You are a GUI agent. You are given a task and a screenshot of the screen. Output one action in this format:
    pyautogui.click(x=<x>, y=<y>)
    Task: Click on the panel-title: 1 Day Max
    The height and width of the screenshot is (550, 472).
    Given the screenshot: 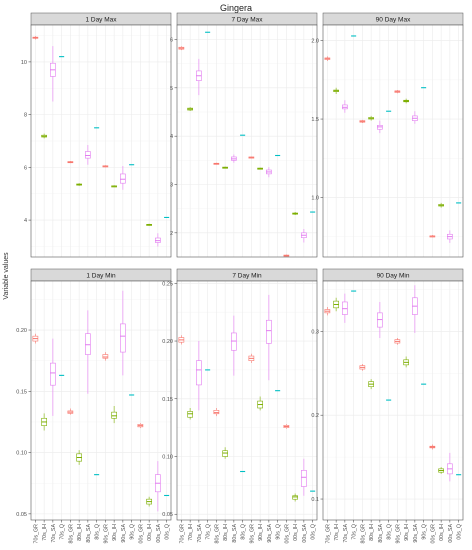 What is the action you would take?
    pyautogui.click(x=101, y=20)
    